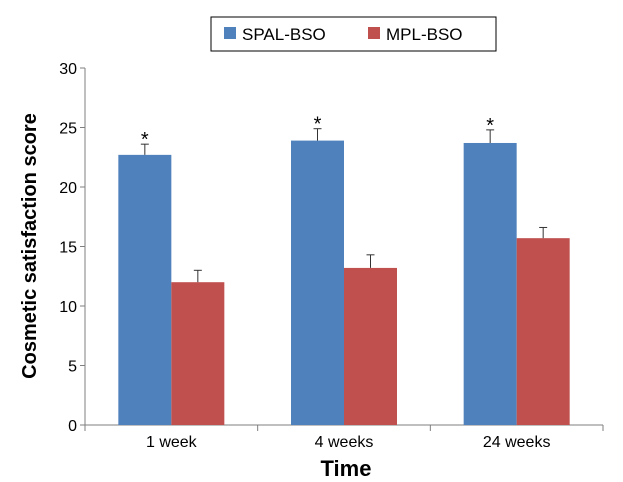 This screenshot has height=482, width=623. What do you see at coordinates (68, 248) in the screenshot?
I see `y-tick-label: 15` at bounding box center [68, 248].